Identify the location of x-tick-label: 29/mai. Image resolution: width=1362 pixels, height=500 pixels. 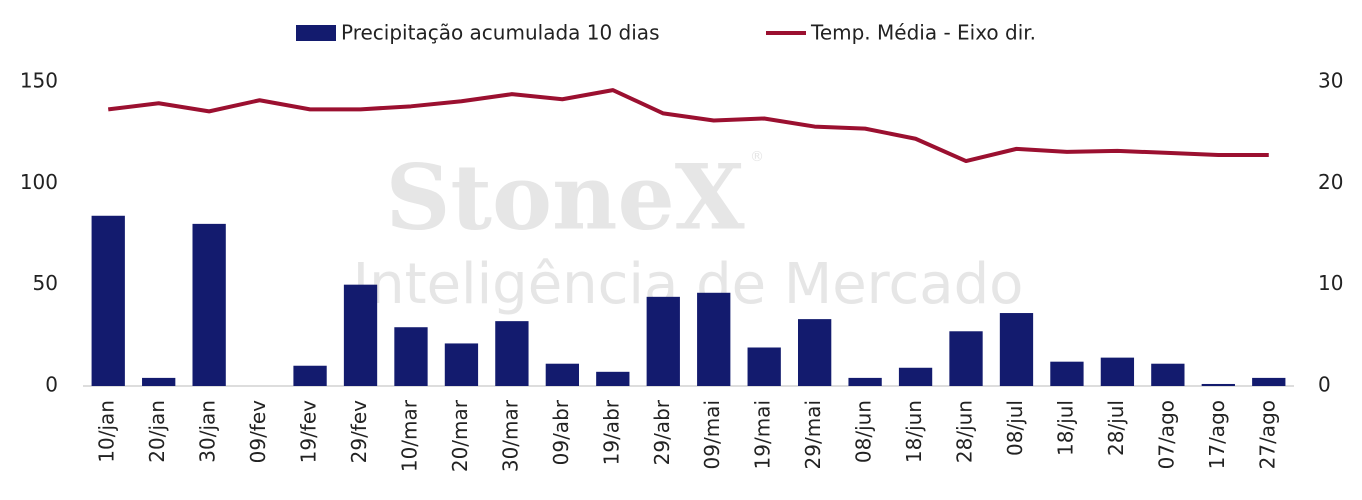
(813, 434).